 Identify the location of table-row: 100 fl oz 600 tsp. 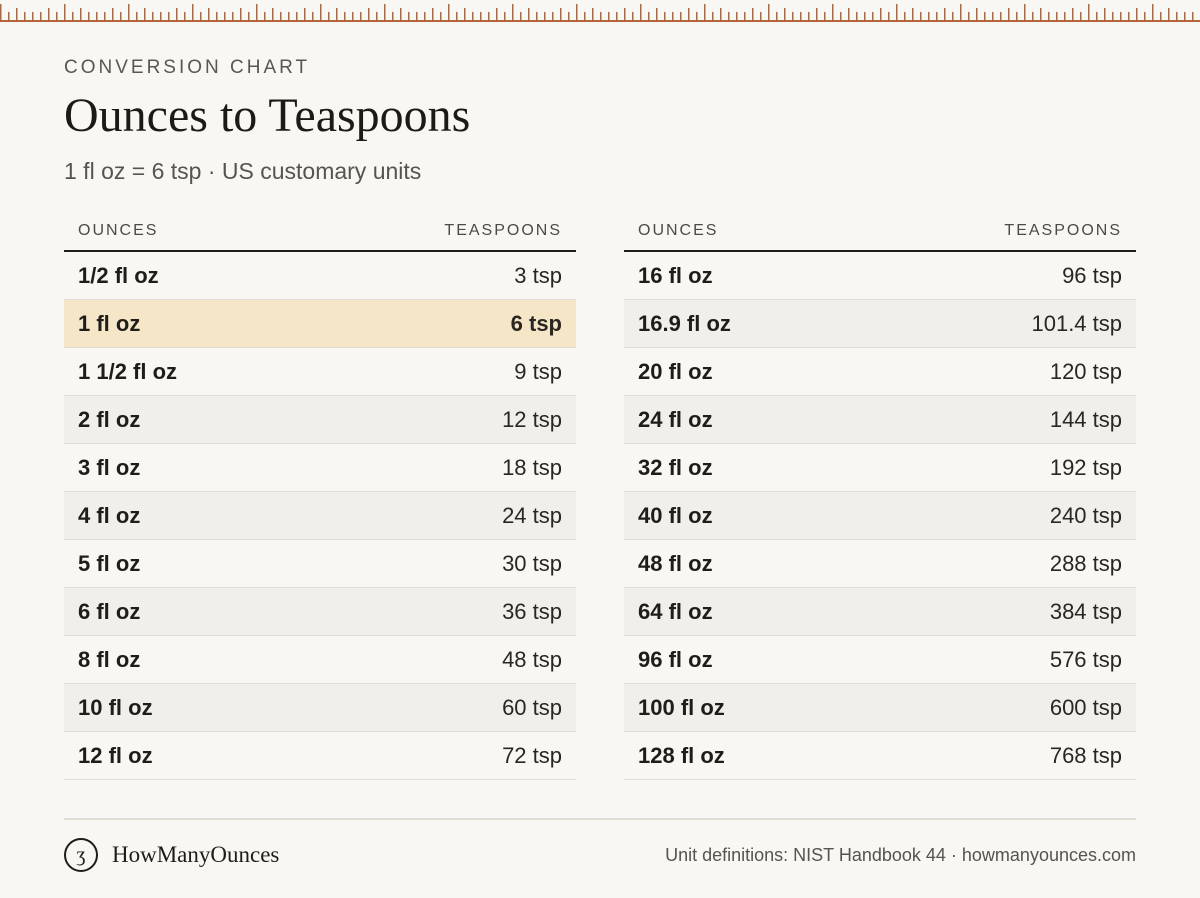
(880, 708).